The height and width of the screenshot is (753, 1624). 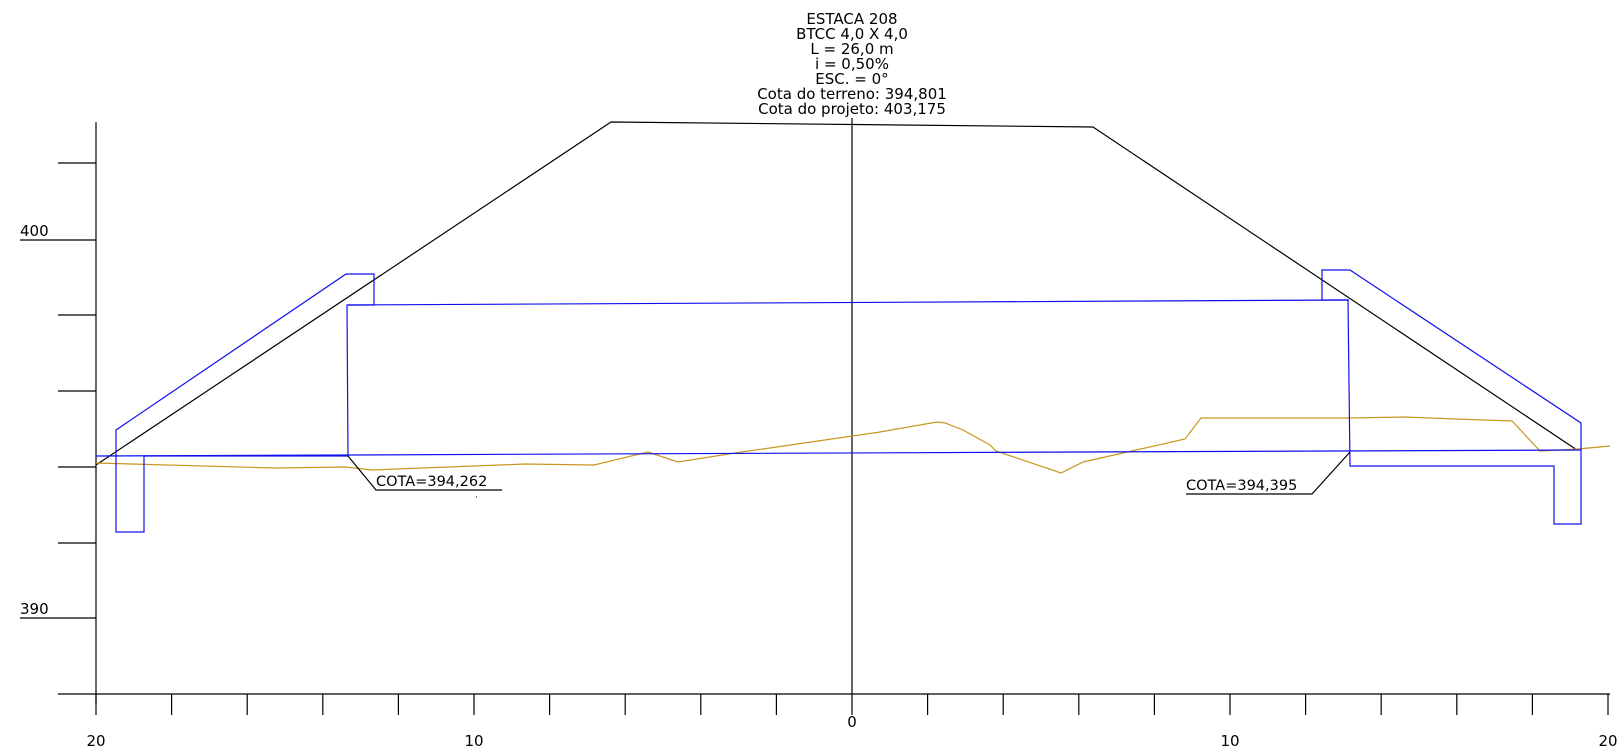 What do you see at coordinates (851, 19) in the screenshot?
I see `station-label: ESTACA 208` at bounding box center [851, 19].